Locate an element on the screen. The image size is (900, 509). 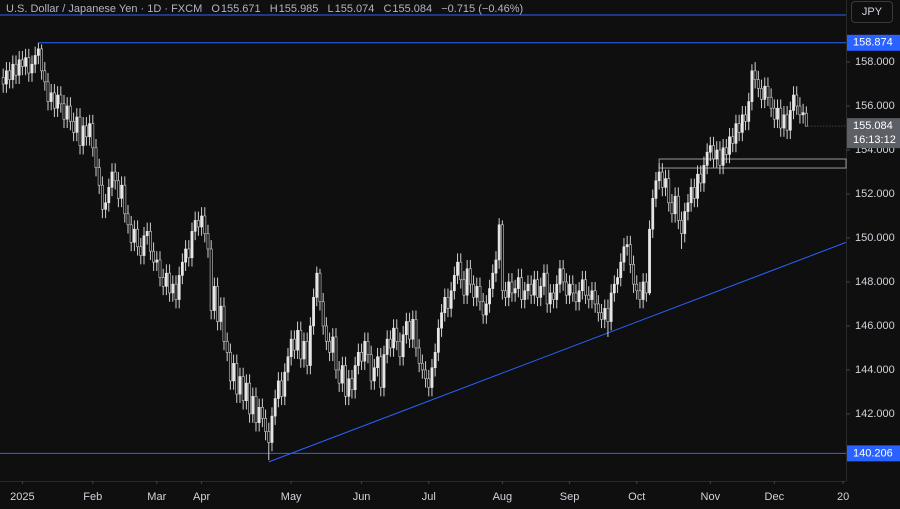
y-tick-label: 146.000 is located at coordinates (875, 326).